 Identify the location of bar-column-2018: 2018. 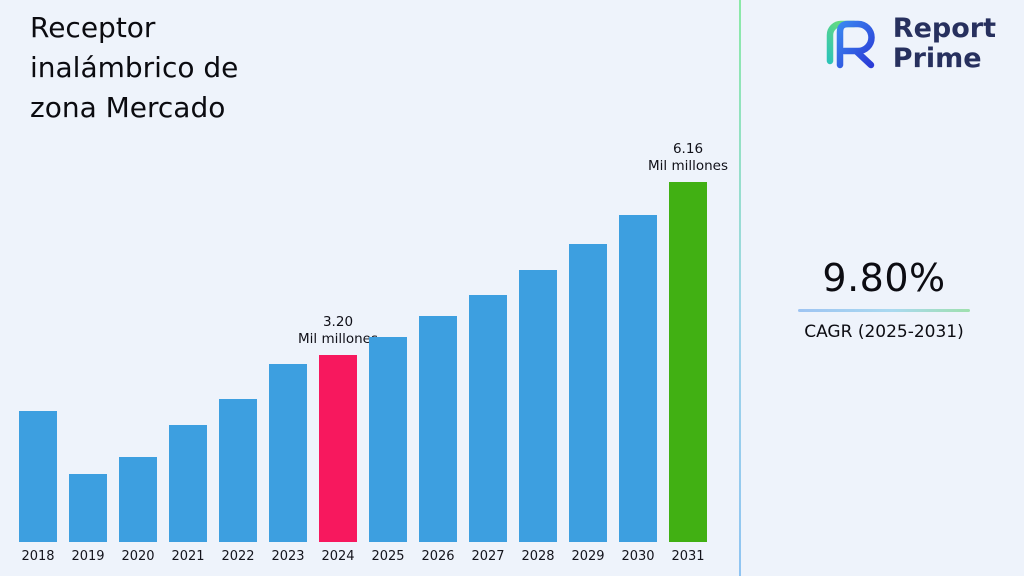
(38, 487).